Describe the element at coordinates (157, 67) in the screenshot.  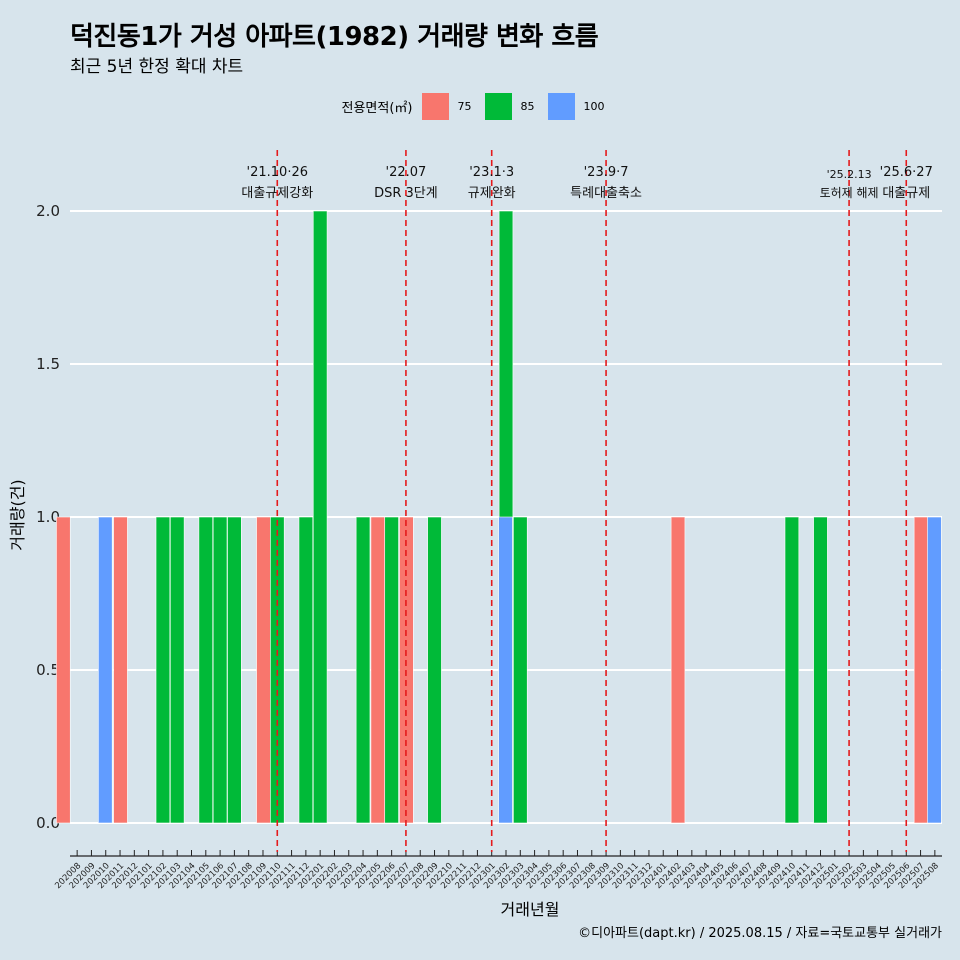
I see `chart-subtitle: 최근 5년 한정 확대 차트` at that location.